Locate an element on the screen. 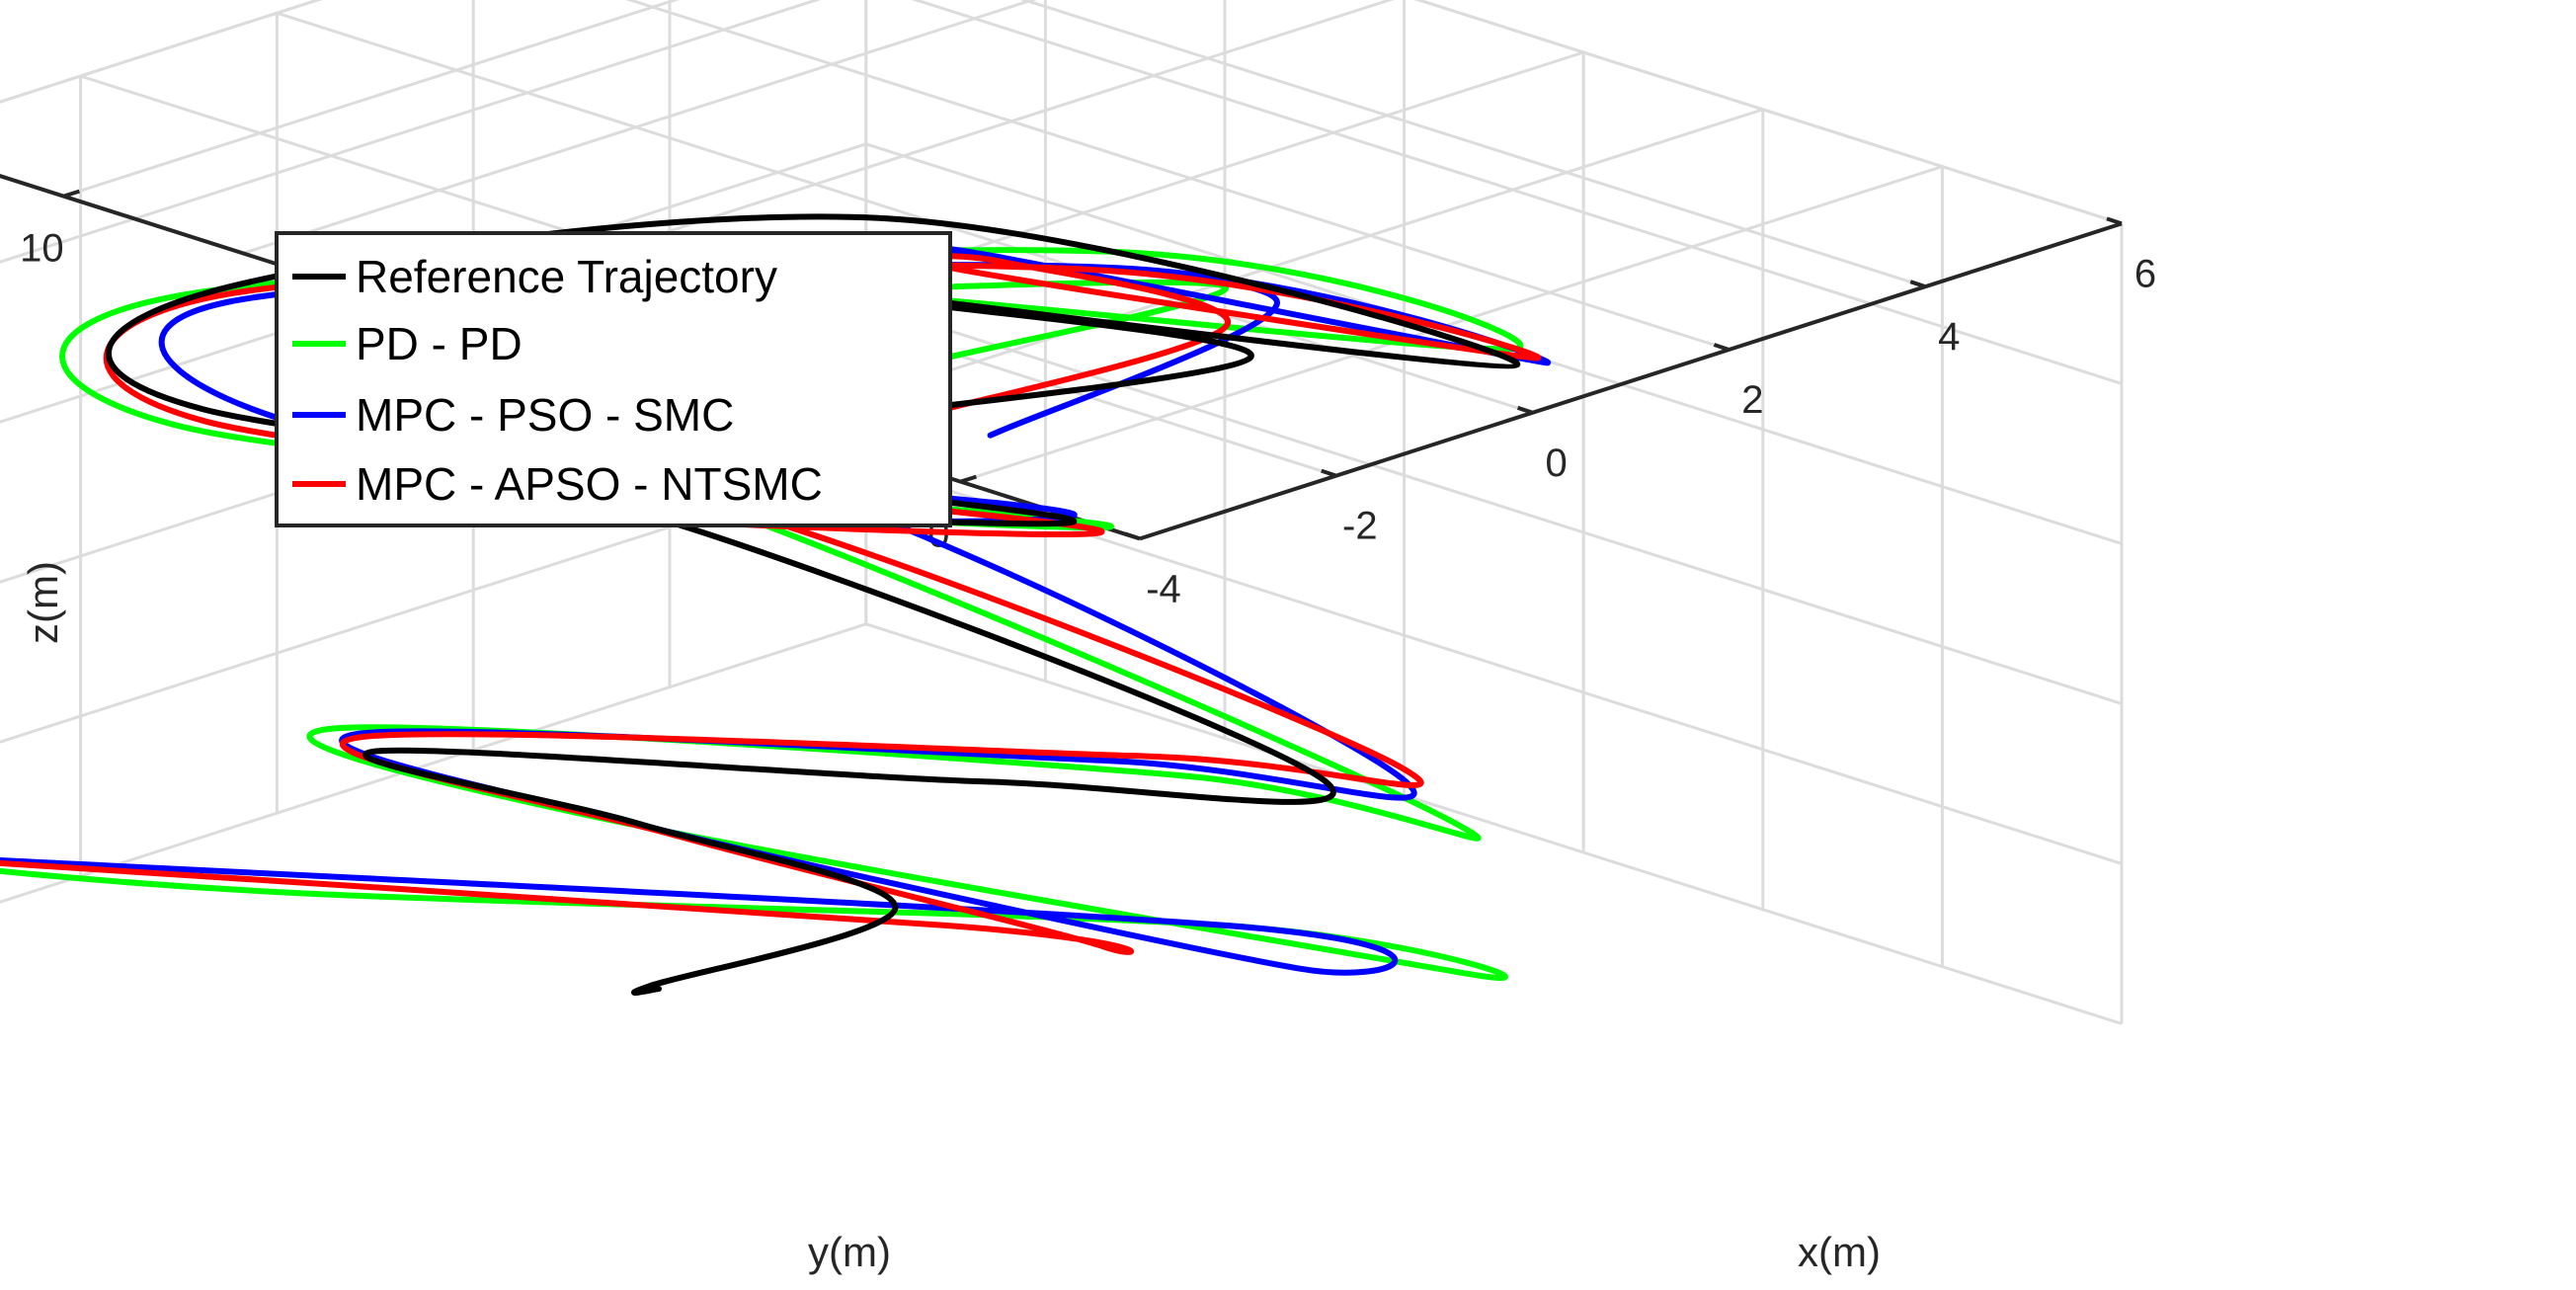 Image resolution: width=2576 pixels, height=1290 pixels. legend-label-mpc-apso-ntsmc: MPC - APSO - NTSMC is located at coordinates (589, 484).